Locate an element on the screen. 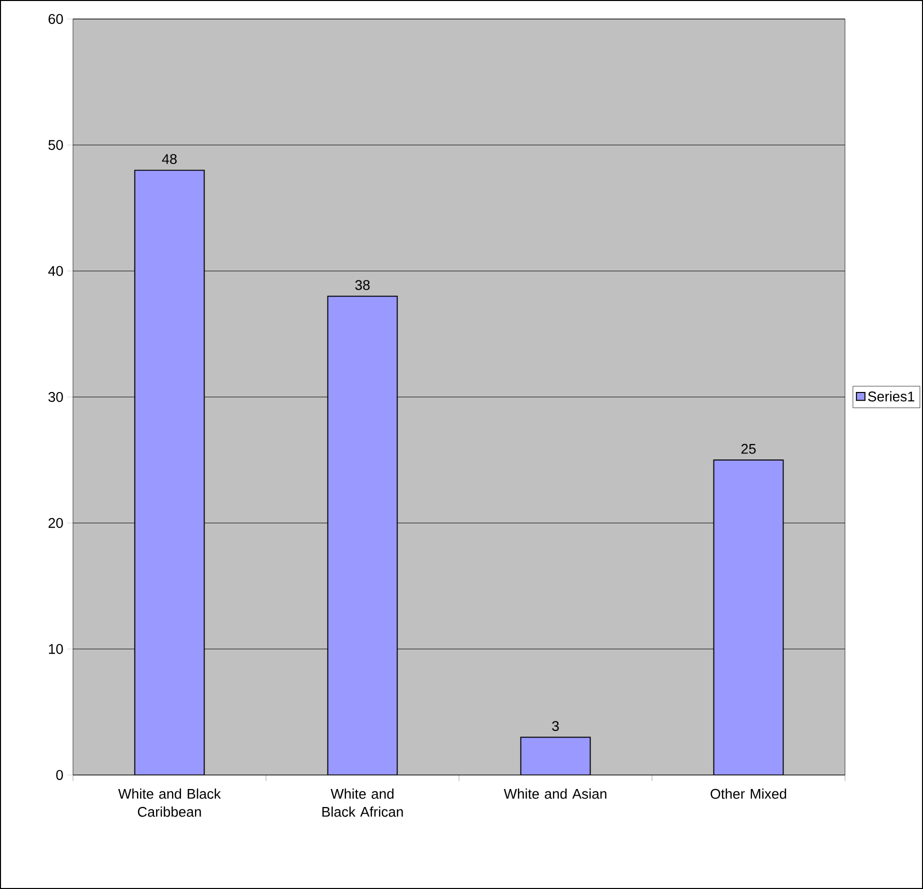 The image size is (923, 889). x-tick-label: Other Mixed is located at coordinates (748, 793).